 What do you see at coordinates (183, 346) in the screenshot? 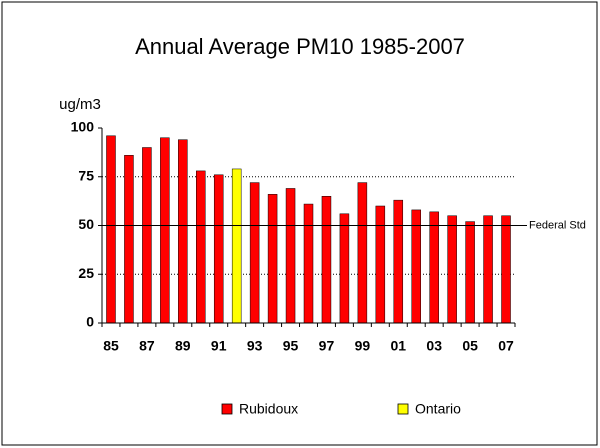
I see `x-tick-label: 89` at bounding box center [183, 346].